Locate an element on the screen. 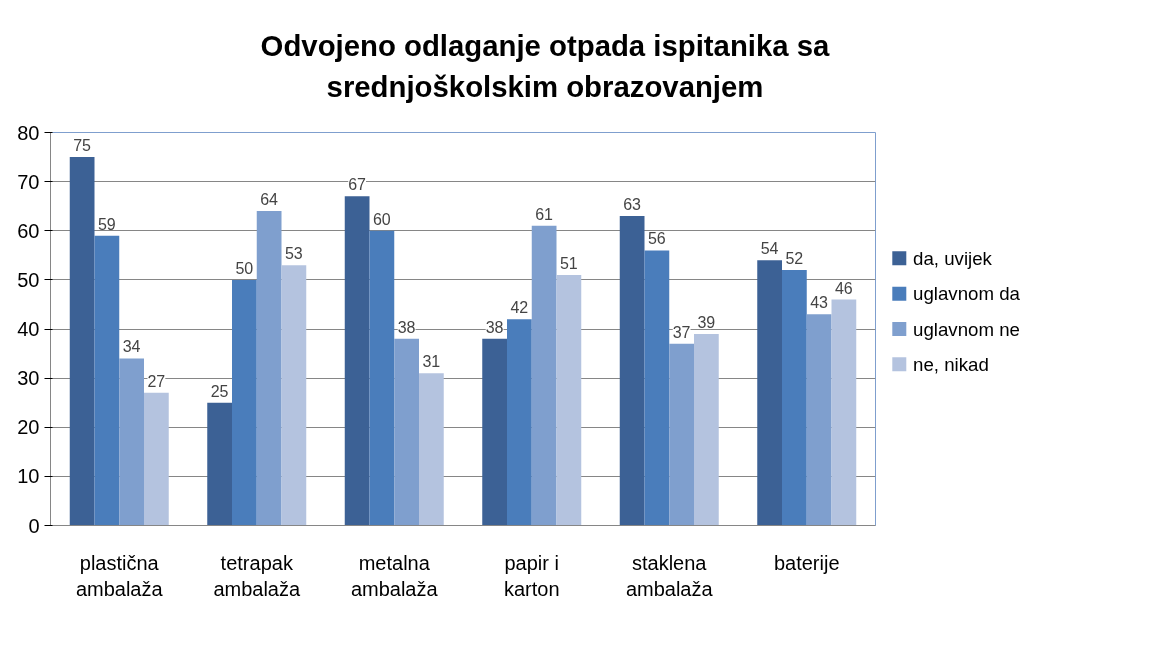 Image resolution: width=1161 pixels, height=668 pixels. y-tick-label: 50 is located at coordinates (28, 279).